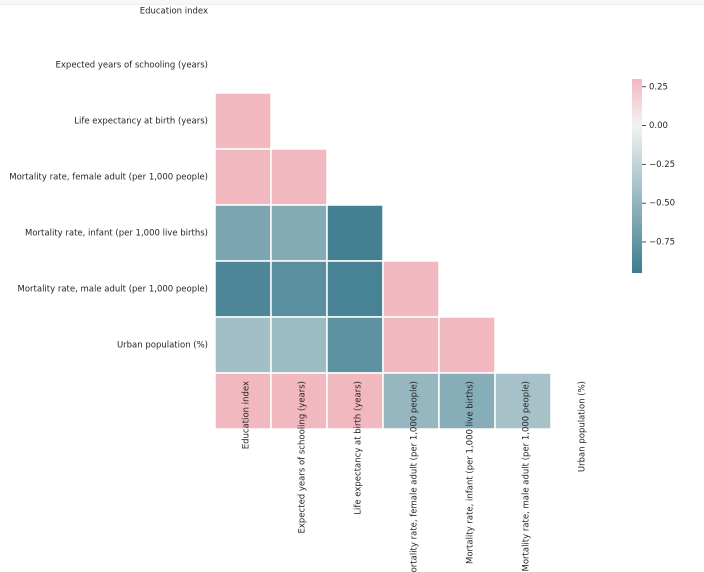 This screenshot has height=572, width=704. I want to click on heatmap-cell-r6-c5, so click(523, 401).